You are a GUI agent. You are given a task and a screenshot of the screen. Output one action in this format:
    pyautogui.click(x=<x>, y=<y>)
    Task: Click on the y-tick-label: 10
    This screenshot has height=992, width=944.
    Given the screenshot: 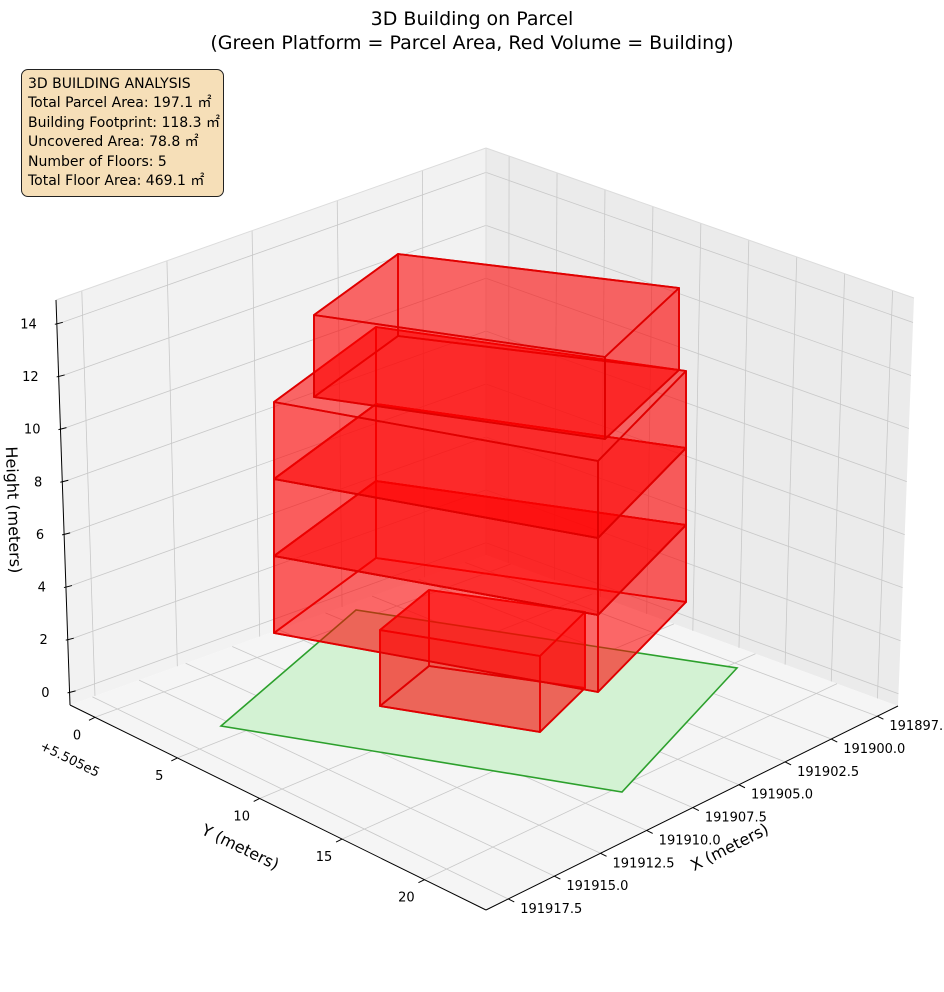 What is the action you would take?
    pyautogui.click(x=241, y=816)
    